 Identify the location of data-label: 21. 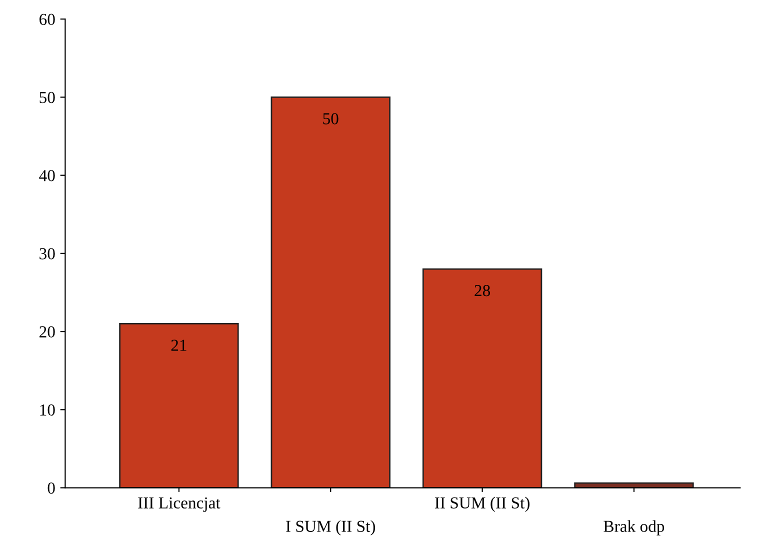
(178, 345).